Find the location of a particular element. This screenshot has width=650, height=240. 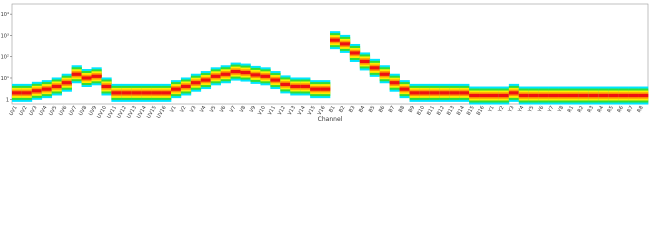

x-tick-label: UV14 is located at coordinates (142, 112).